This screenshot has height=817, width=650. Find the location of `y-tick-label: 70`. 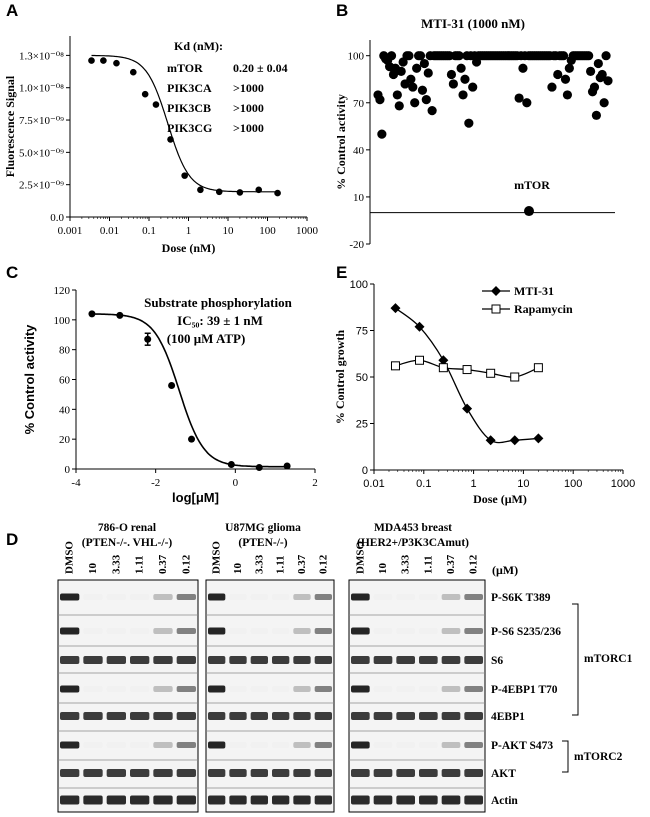

y-tick-label: 70 is located at coordinates (359, 104).